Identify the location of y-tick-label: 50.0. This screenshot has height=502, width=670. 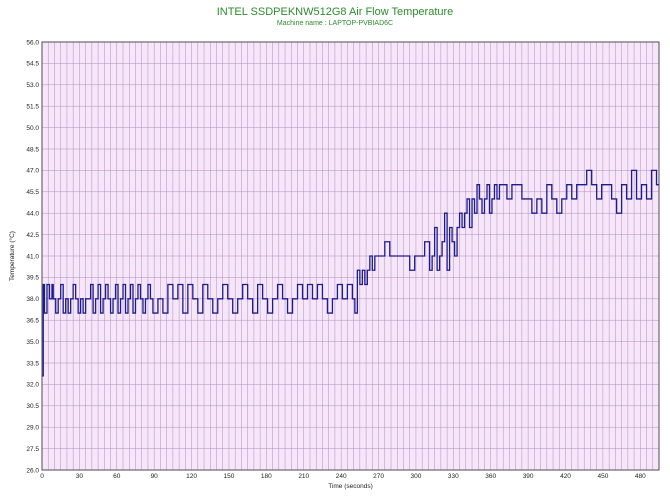
(32, 128).